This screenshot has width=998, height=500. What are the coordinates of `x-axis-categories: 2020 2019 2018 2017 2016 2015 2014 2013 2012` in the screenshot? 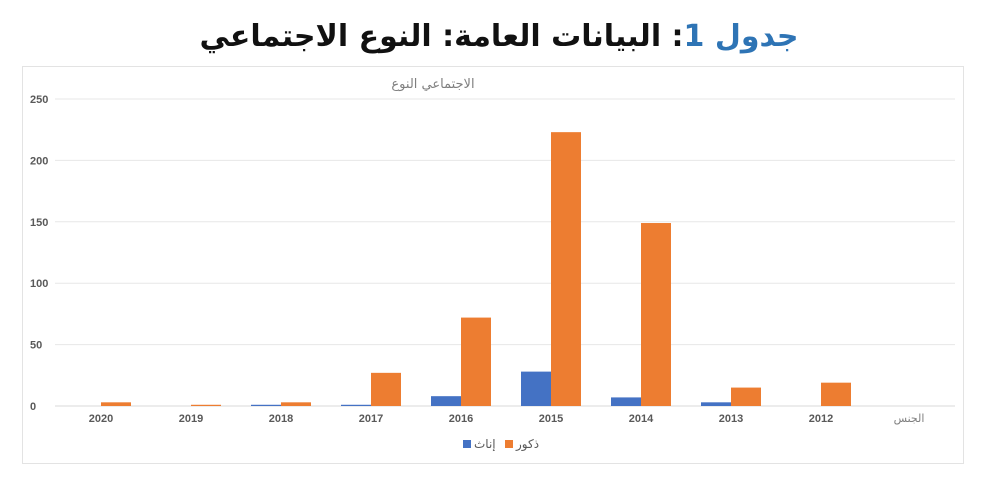 It's located at (461, 419).